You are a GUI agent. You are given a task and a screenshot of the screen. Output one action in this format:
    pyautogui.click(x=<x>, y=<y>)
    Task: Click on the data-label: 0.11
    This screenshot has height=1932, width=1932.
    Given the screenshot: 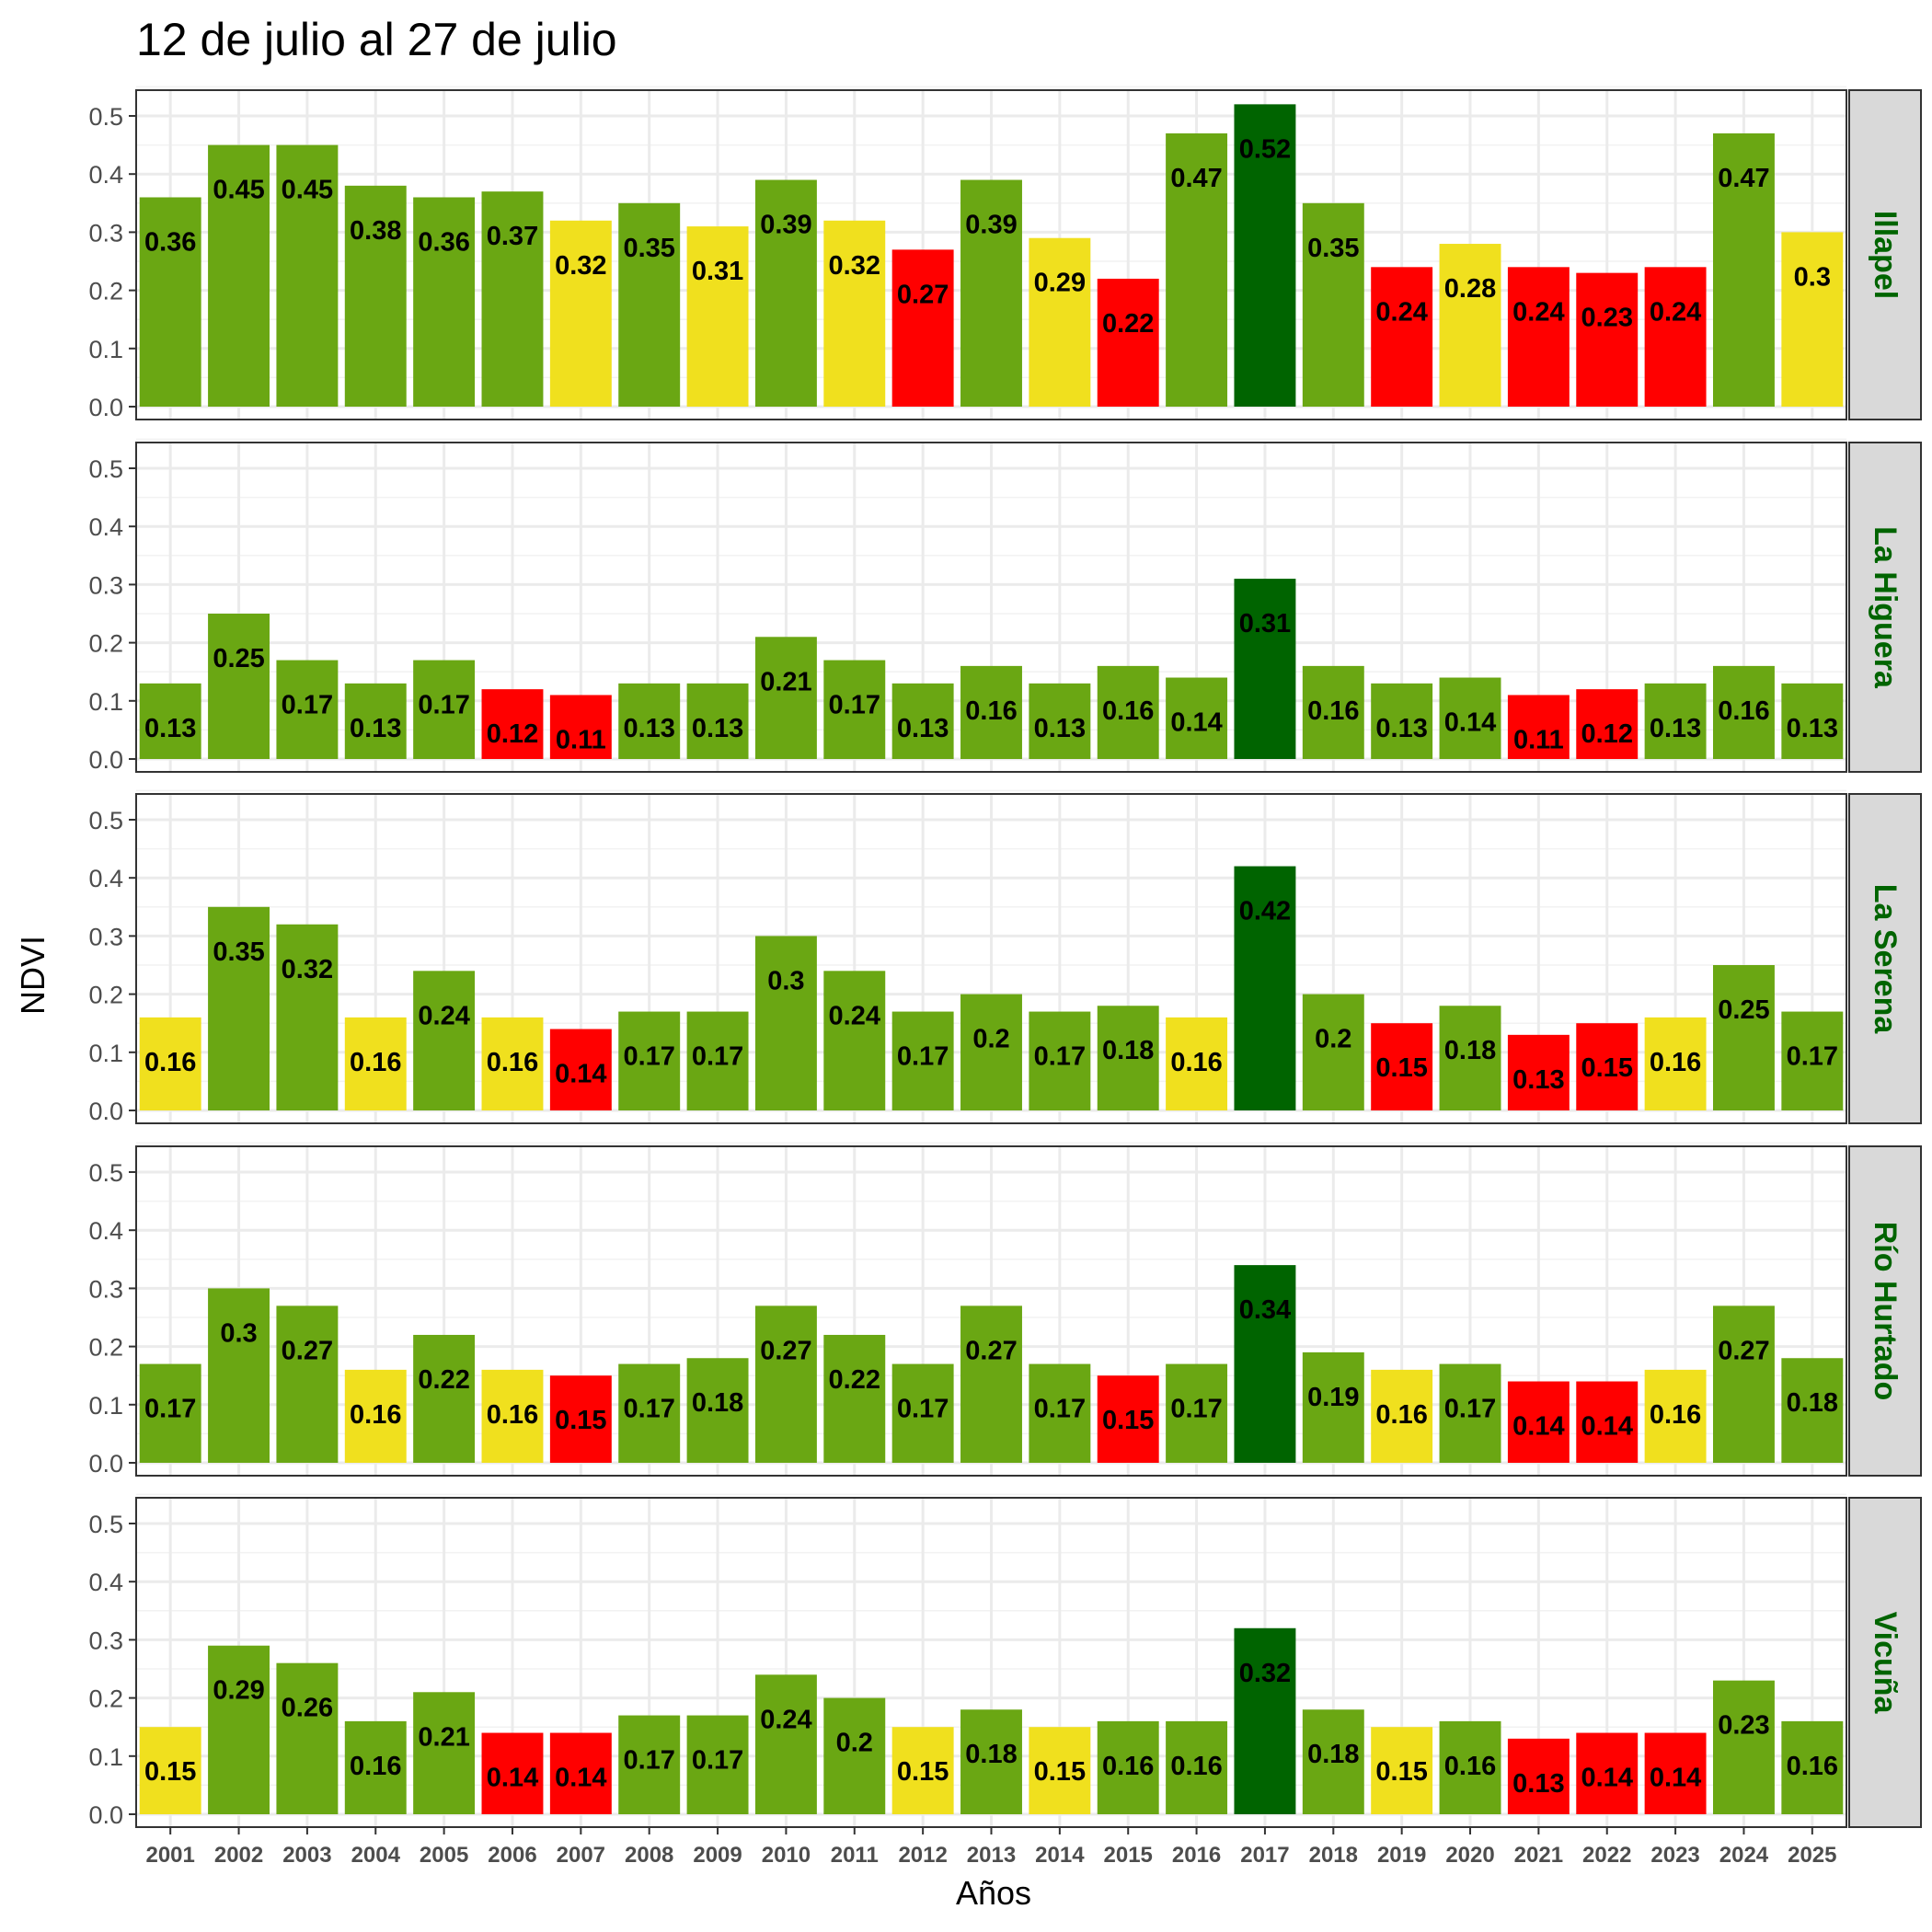 What is the action you would take?
    pyautogui.click(x=581, y=739)
    